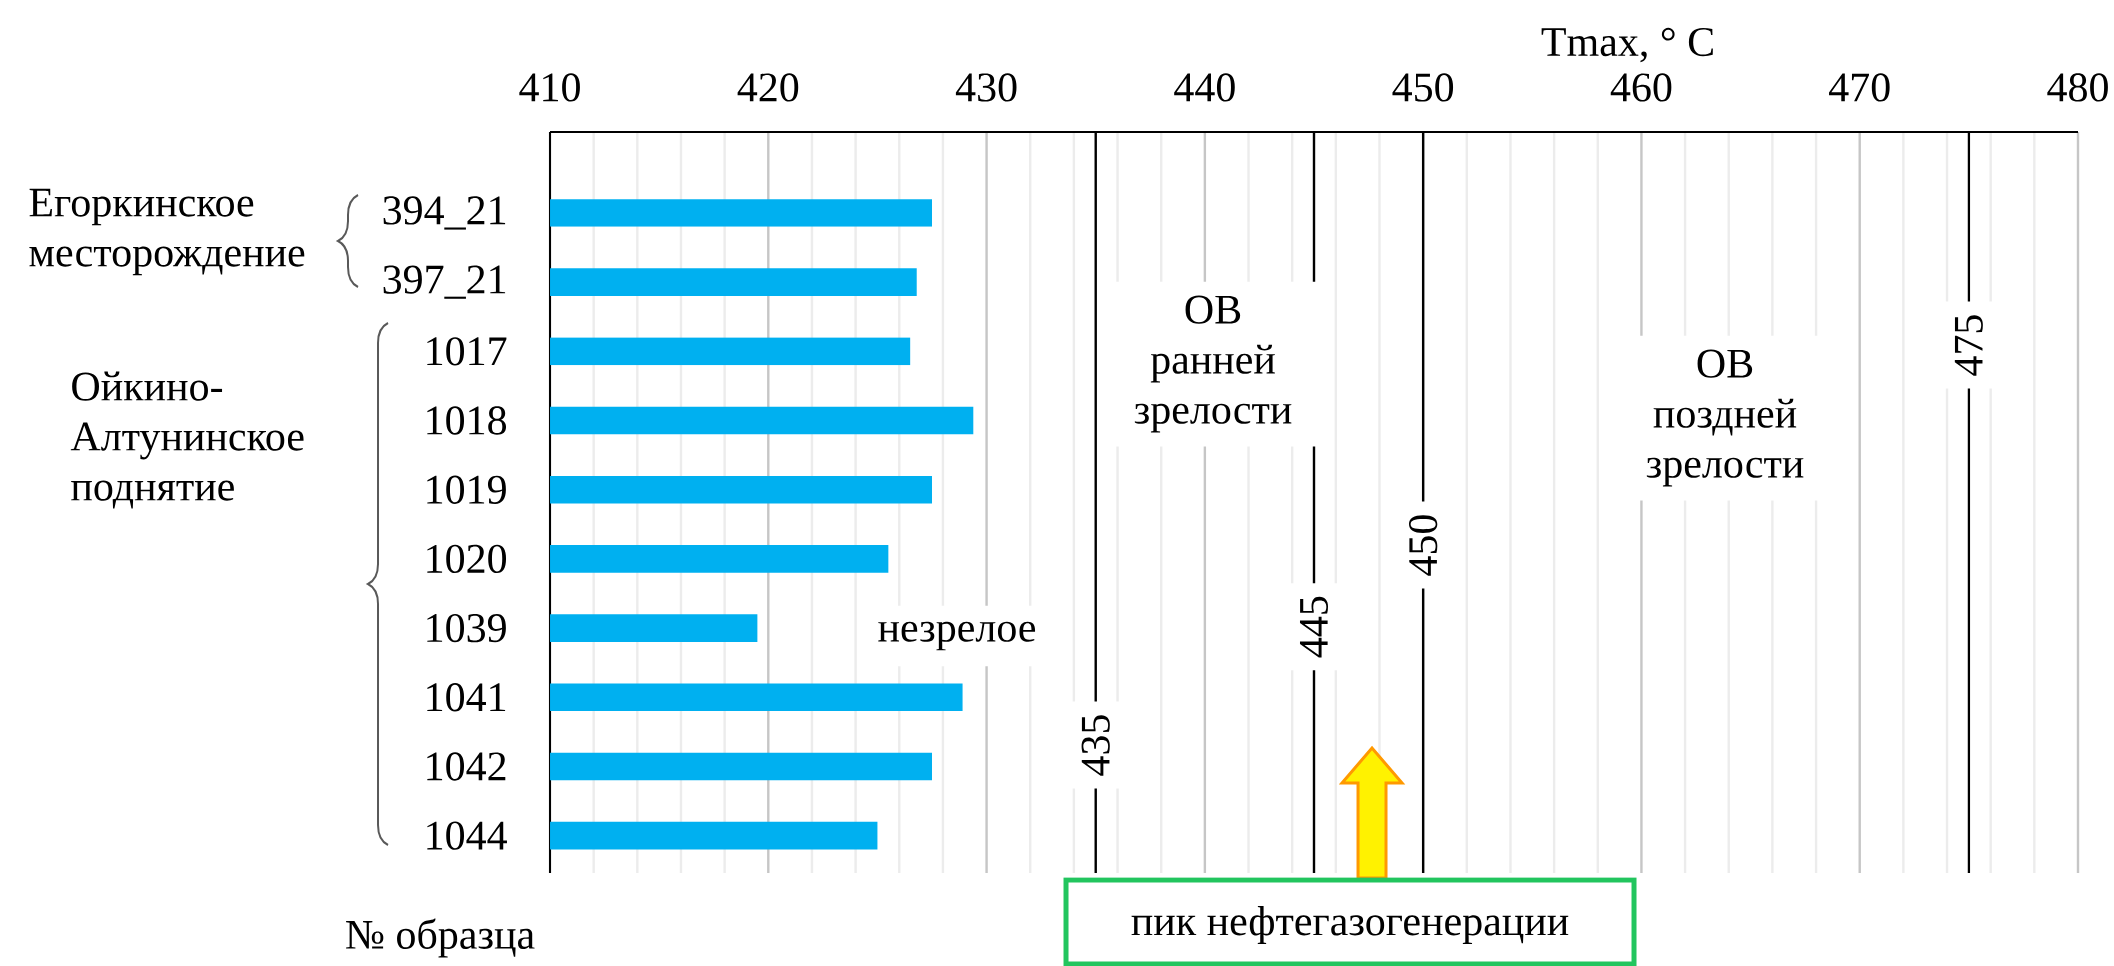 The height and width of the screenshot is (966, 2114). What do you see at coordinates (167, 232) in the screenshot?
I see `text: Егоркинское месторождение` at bounding box center [167, 232].